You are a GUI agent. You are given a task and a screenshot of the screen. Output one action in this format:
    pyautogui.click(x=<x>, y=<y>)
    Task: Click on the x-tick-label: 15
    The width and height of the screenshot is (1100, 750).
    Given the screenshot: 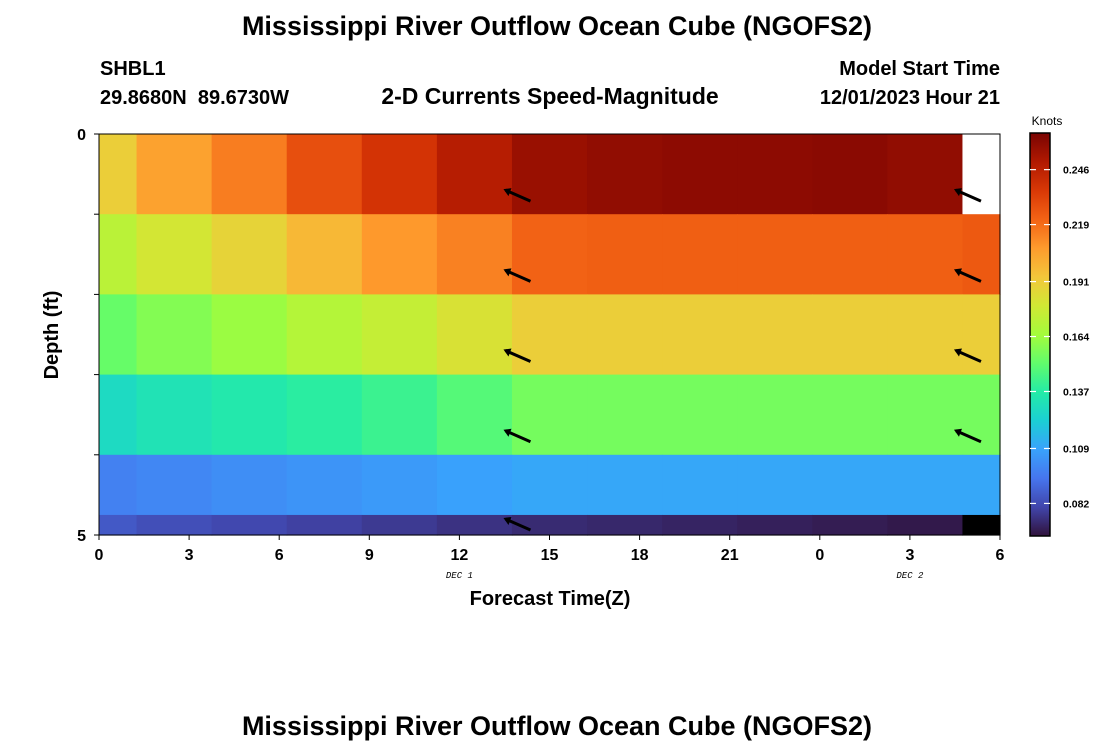 What is the action you would take?
    pyautogui.click(x=550, y=555)
    